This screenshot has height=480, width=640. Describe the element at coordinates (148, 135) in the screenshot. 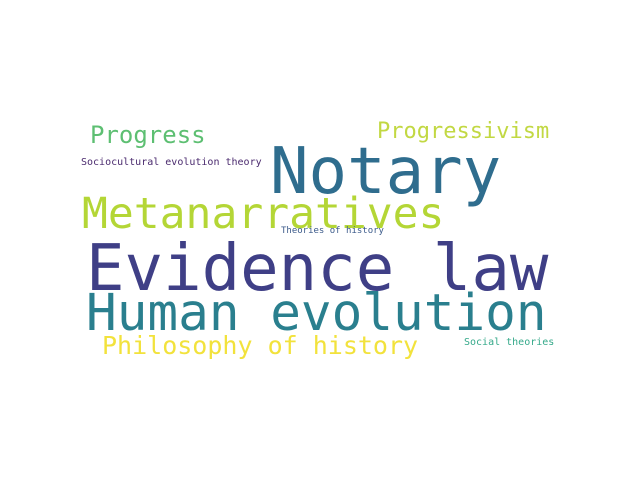

I see `word-progress: Progress` at that location.